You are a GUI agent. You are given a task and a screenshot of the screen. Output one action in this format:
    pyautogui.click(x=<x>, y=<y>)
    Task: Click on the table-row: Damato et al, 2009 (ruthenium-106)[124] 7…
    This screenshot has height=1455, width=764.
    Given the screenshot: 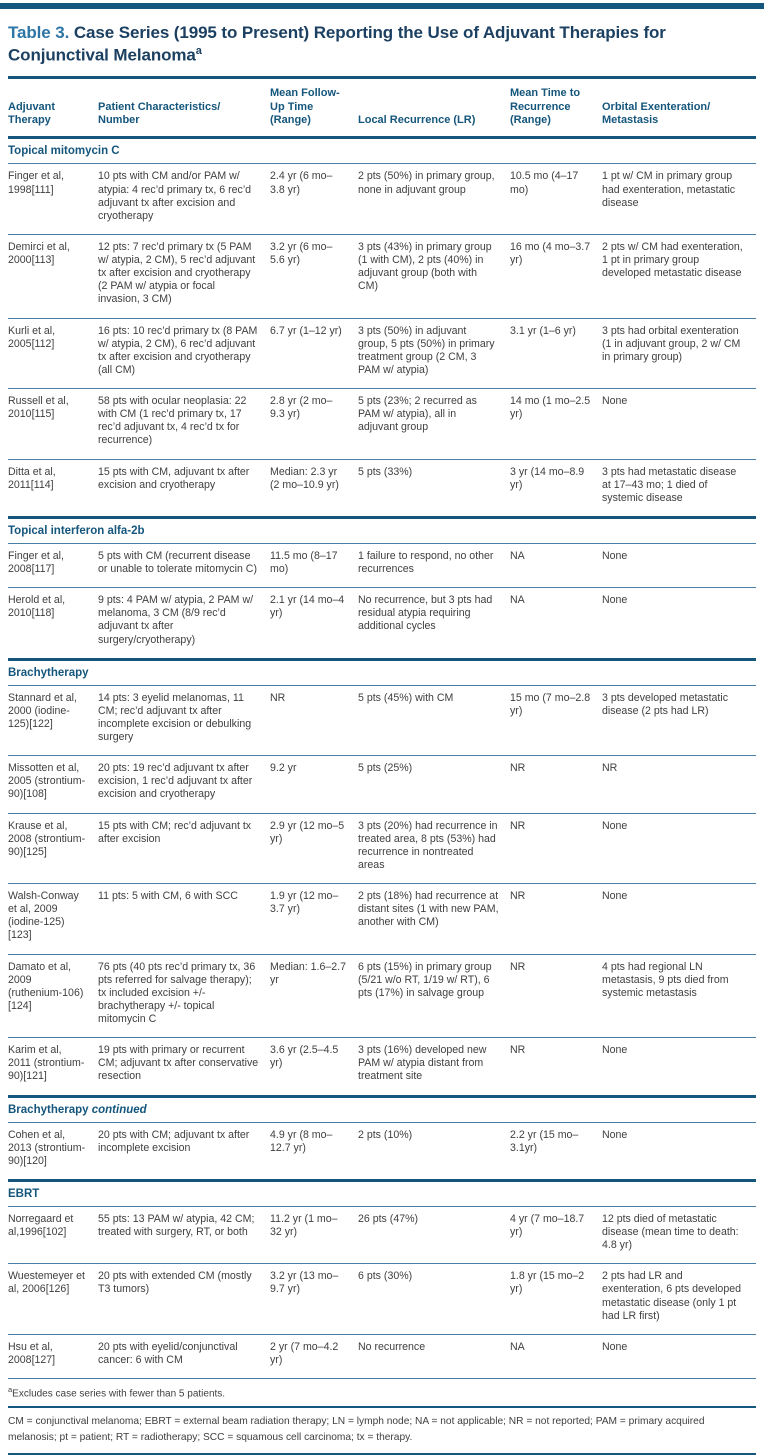 What is the action you would take?
    pyautogui.click(x=382, y=996)
    